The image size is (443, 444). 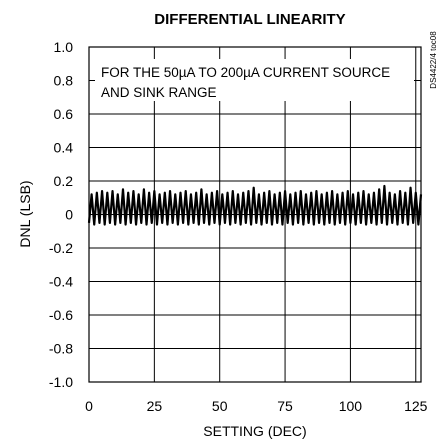 I want to click on figure-code: DS4422/4 toc08, so click(x=433, y=60).